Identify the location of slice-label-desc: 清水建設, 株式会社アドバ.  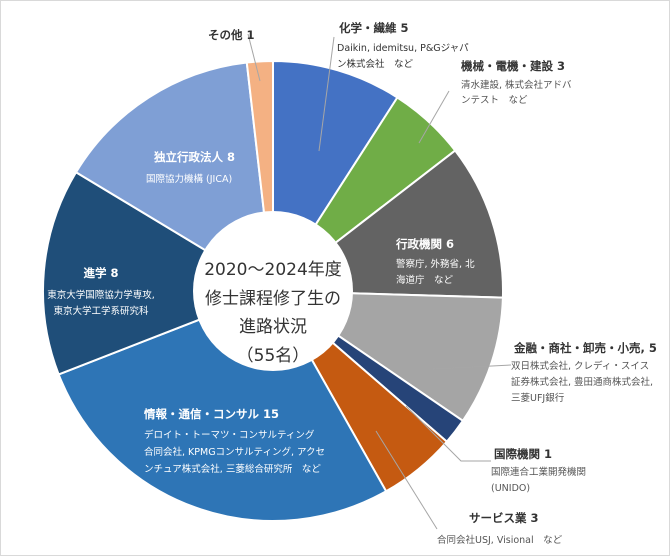
(516, 85).